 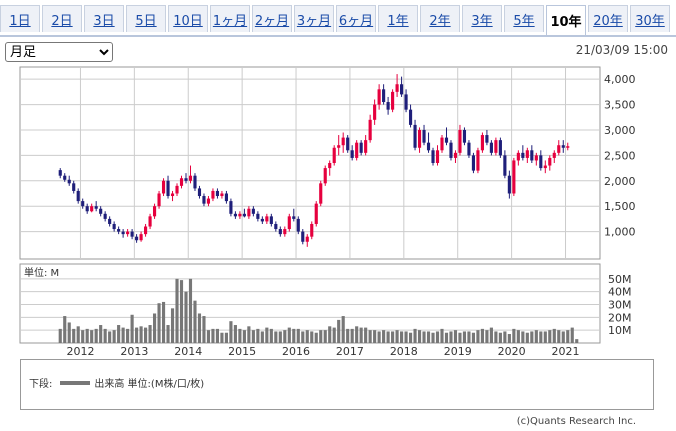 What do you see at coordinates (566, 20) in the screenshot?
I see `tab-13: 10年` at bounding box center [566, 20].